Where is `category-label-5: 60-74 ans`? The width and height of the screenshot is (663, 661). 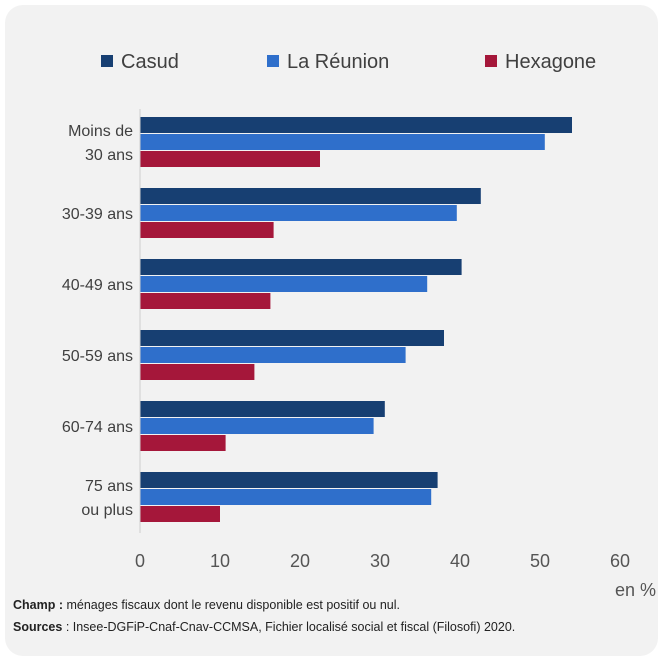
category-label-5: 60-74 ans is located at coordinates (97, 427).